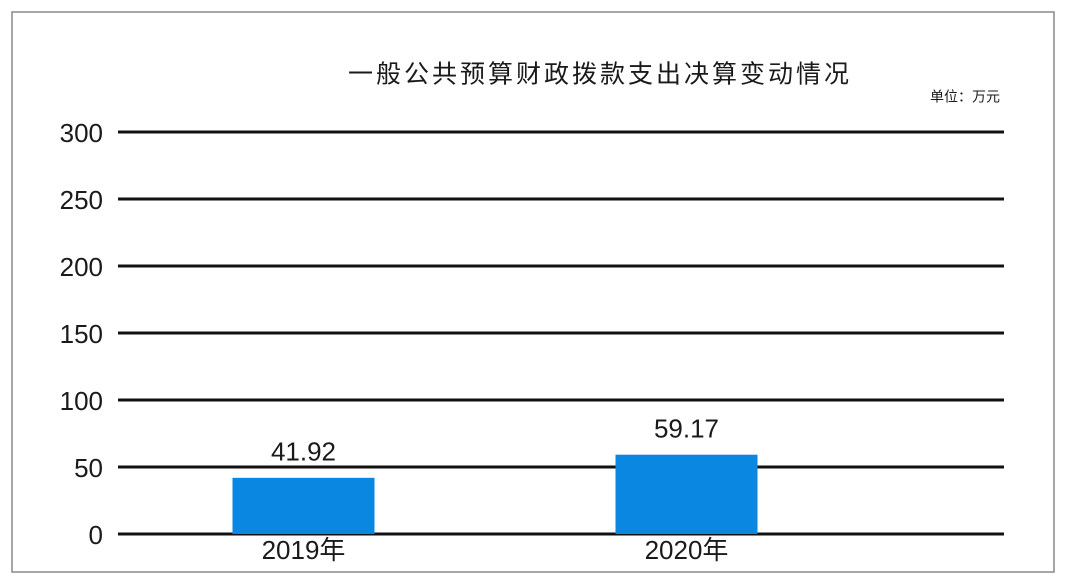 The image size is (1072, 580). Describe the element at coordinates (687, 550) in the screenshot. I see `x-tick-label: 2020年` at that location.